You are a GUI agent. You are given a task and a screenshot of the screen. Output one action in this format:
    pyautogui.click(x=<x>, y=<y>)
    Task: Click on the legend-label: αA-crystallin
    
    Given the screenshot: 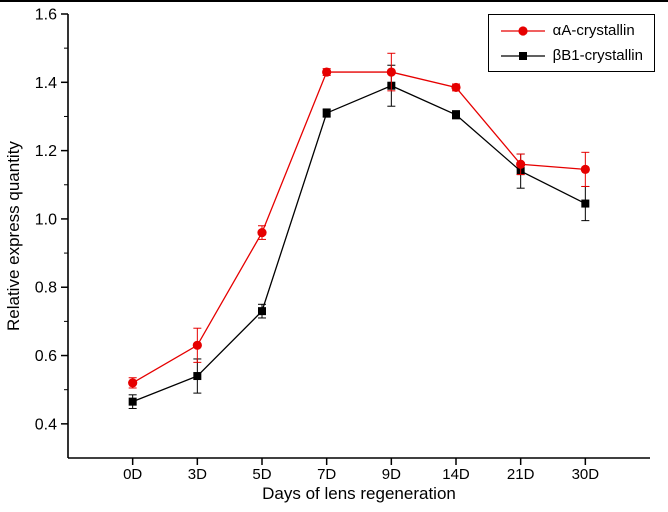 What is the action you would take?
    pyautogui.click(x=593, y=30)
    